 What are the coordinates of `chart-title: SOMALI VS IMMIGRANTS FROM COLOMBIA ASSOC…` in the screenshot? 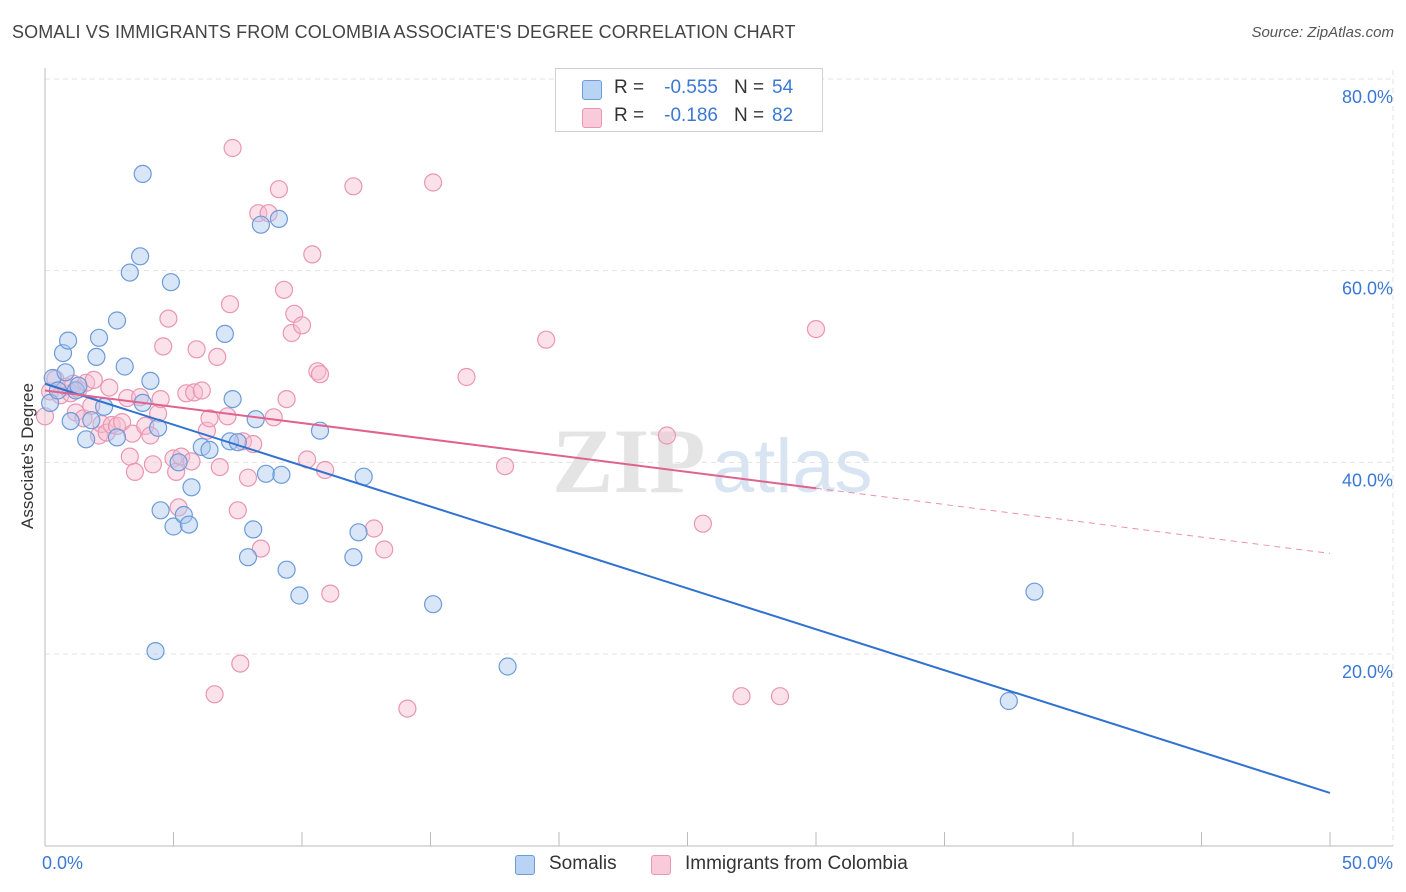 It's located at (404, 32).